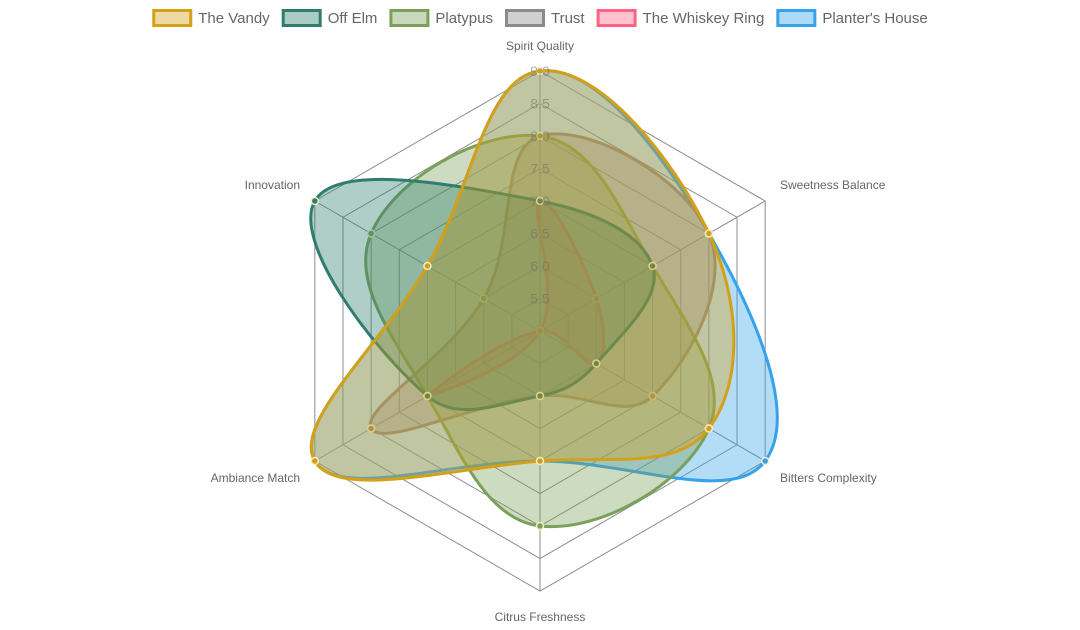  Describe the element at coordinates (540, 266) in the screenshot. I see `tick-label: 6.0` at that location.